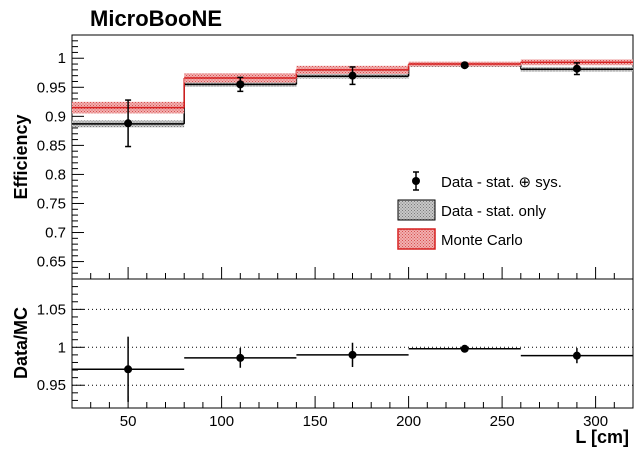 The height and width of the screenshot is (450, 637). I want to click on y-axis-label-efficiency: Efficiency, so click(21, 156).